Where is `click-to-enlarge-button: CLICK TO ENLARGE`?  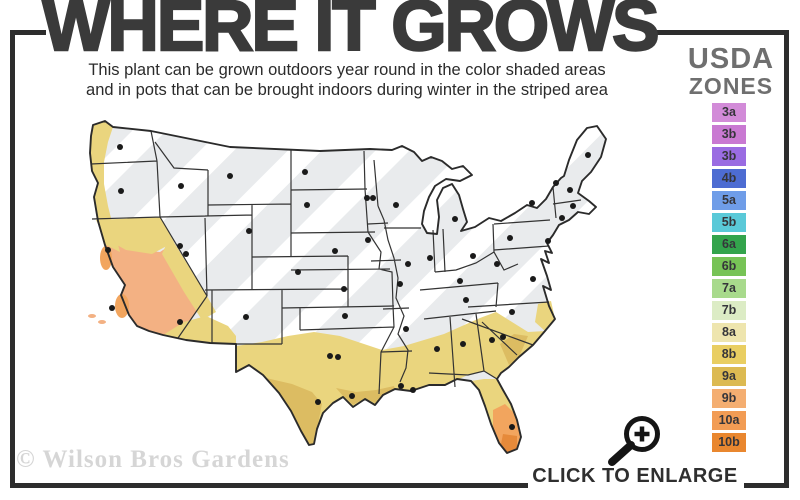
click-to-enlarge-button: CLICK TO ENLARGE is located at coordinates (635, 476).